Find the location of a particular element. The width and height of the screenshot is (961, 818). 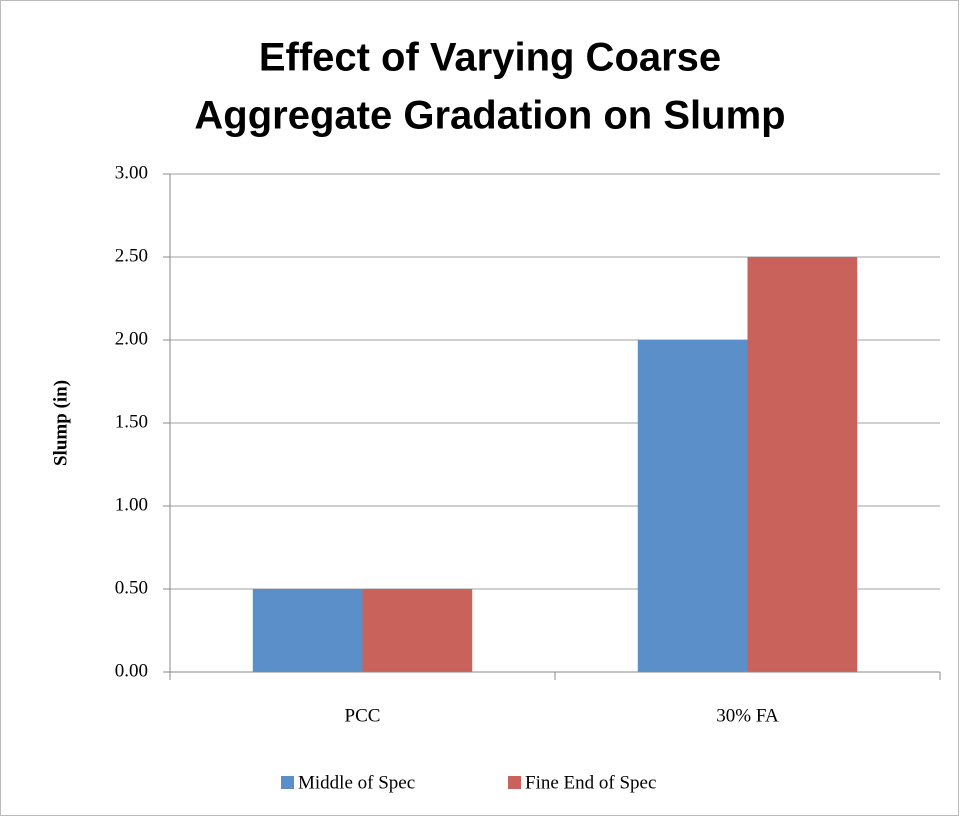

y-axis-title: Slump (in) is located at coordinates (60, 423).